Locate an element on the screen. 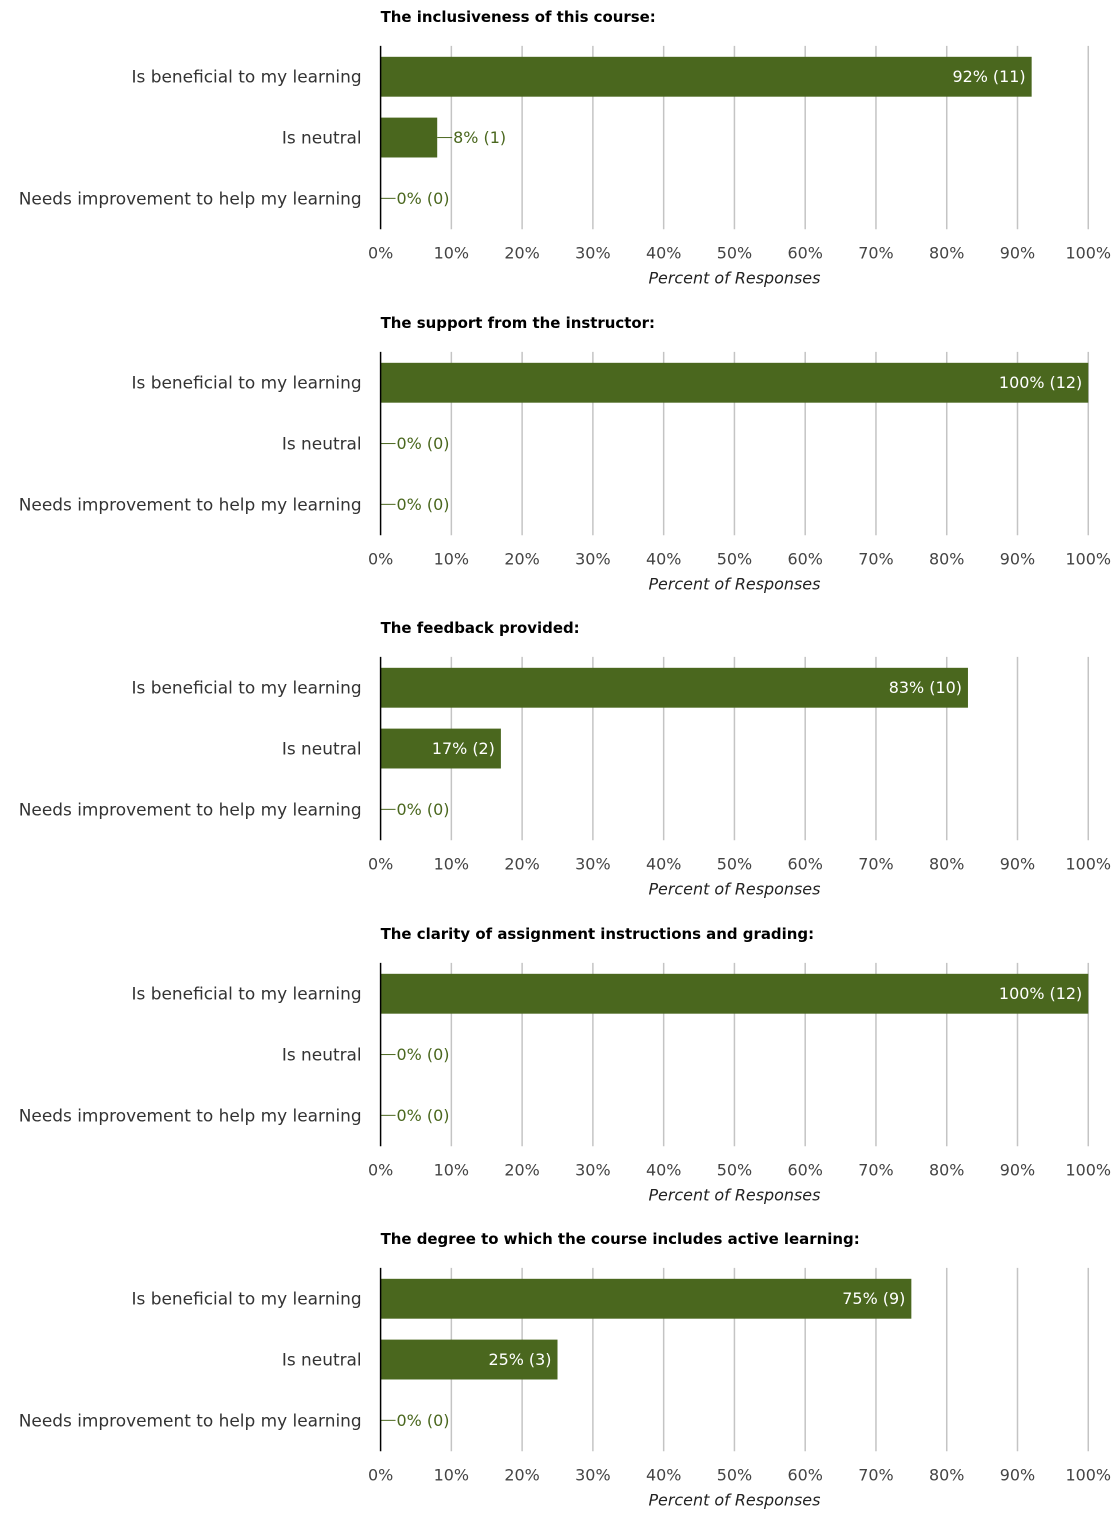 This screenshot has width=1120, height=1527. data-label: 8% (1) is located at coordinates (479, 137).